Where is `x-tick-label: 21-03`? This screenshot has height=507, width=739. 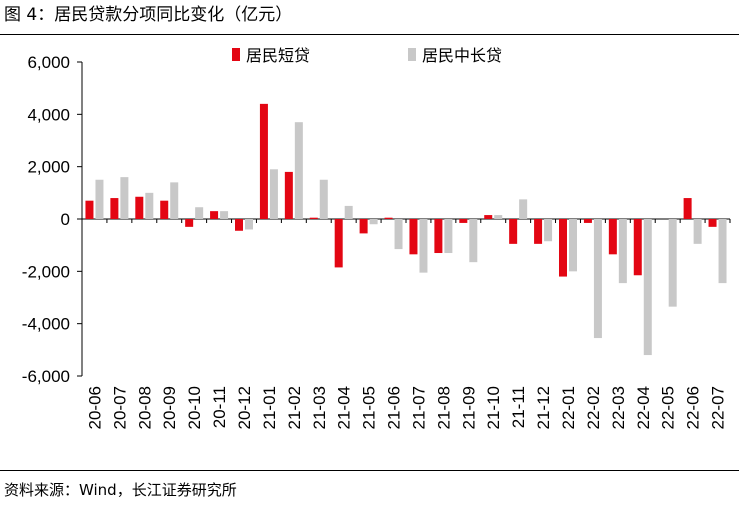
x-tick-label: 21-03 is located at coordinates (319, 407).